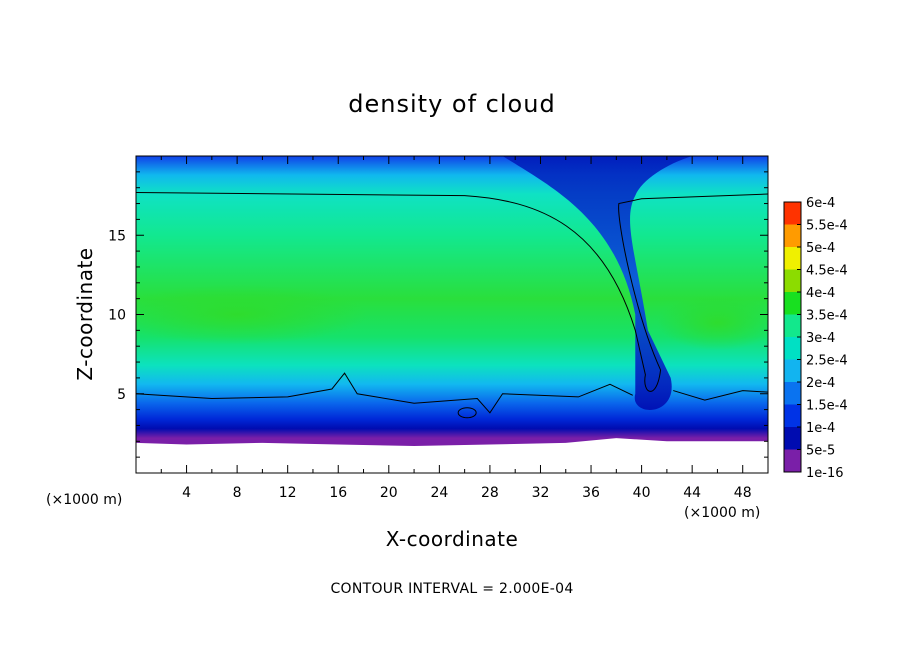  I want to click on cloud-core-left, so click(252, 314).